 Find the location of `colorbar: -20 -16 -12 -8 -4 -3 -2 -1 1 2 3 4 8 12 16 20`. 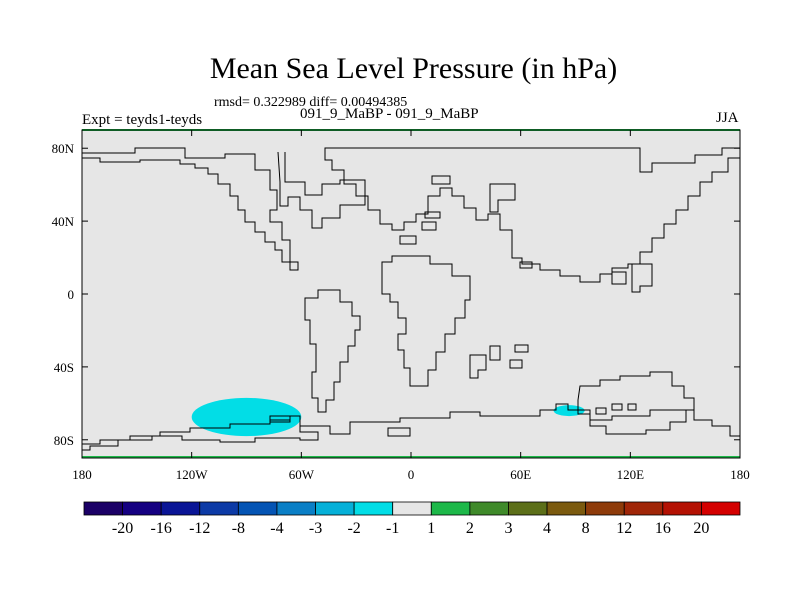

colorbar: -20 -16 -12 -8 -4 -3 -2 -1 1 2 3 4 8 12 16 20 is located at coordinates (412, 519).